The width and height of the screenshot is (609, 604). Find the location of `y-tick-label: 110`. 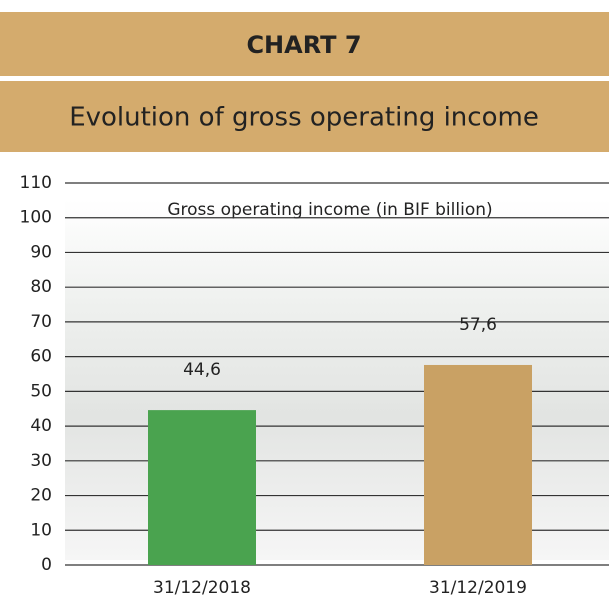

y-tick-label: 110 is located at coordinates (36, 183).